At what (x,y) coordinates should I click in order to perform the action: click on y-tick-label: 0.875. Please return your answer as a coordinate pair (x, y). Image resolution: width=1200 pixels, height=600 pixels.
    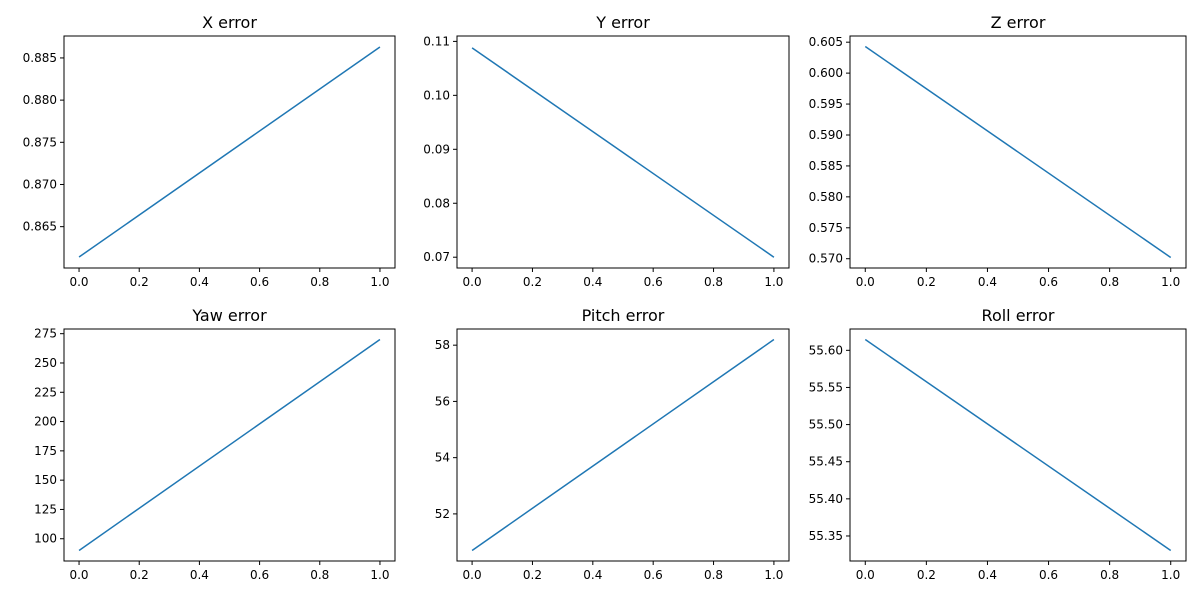
    Looking at the image, I should click on (40, 142).